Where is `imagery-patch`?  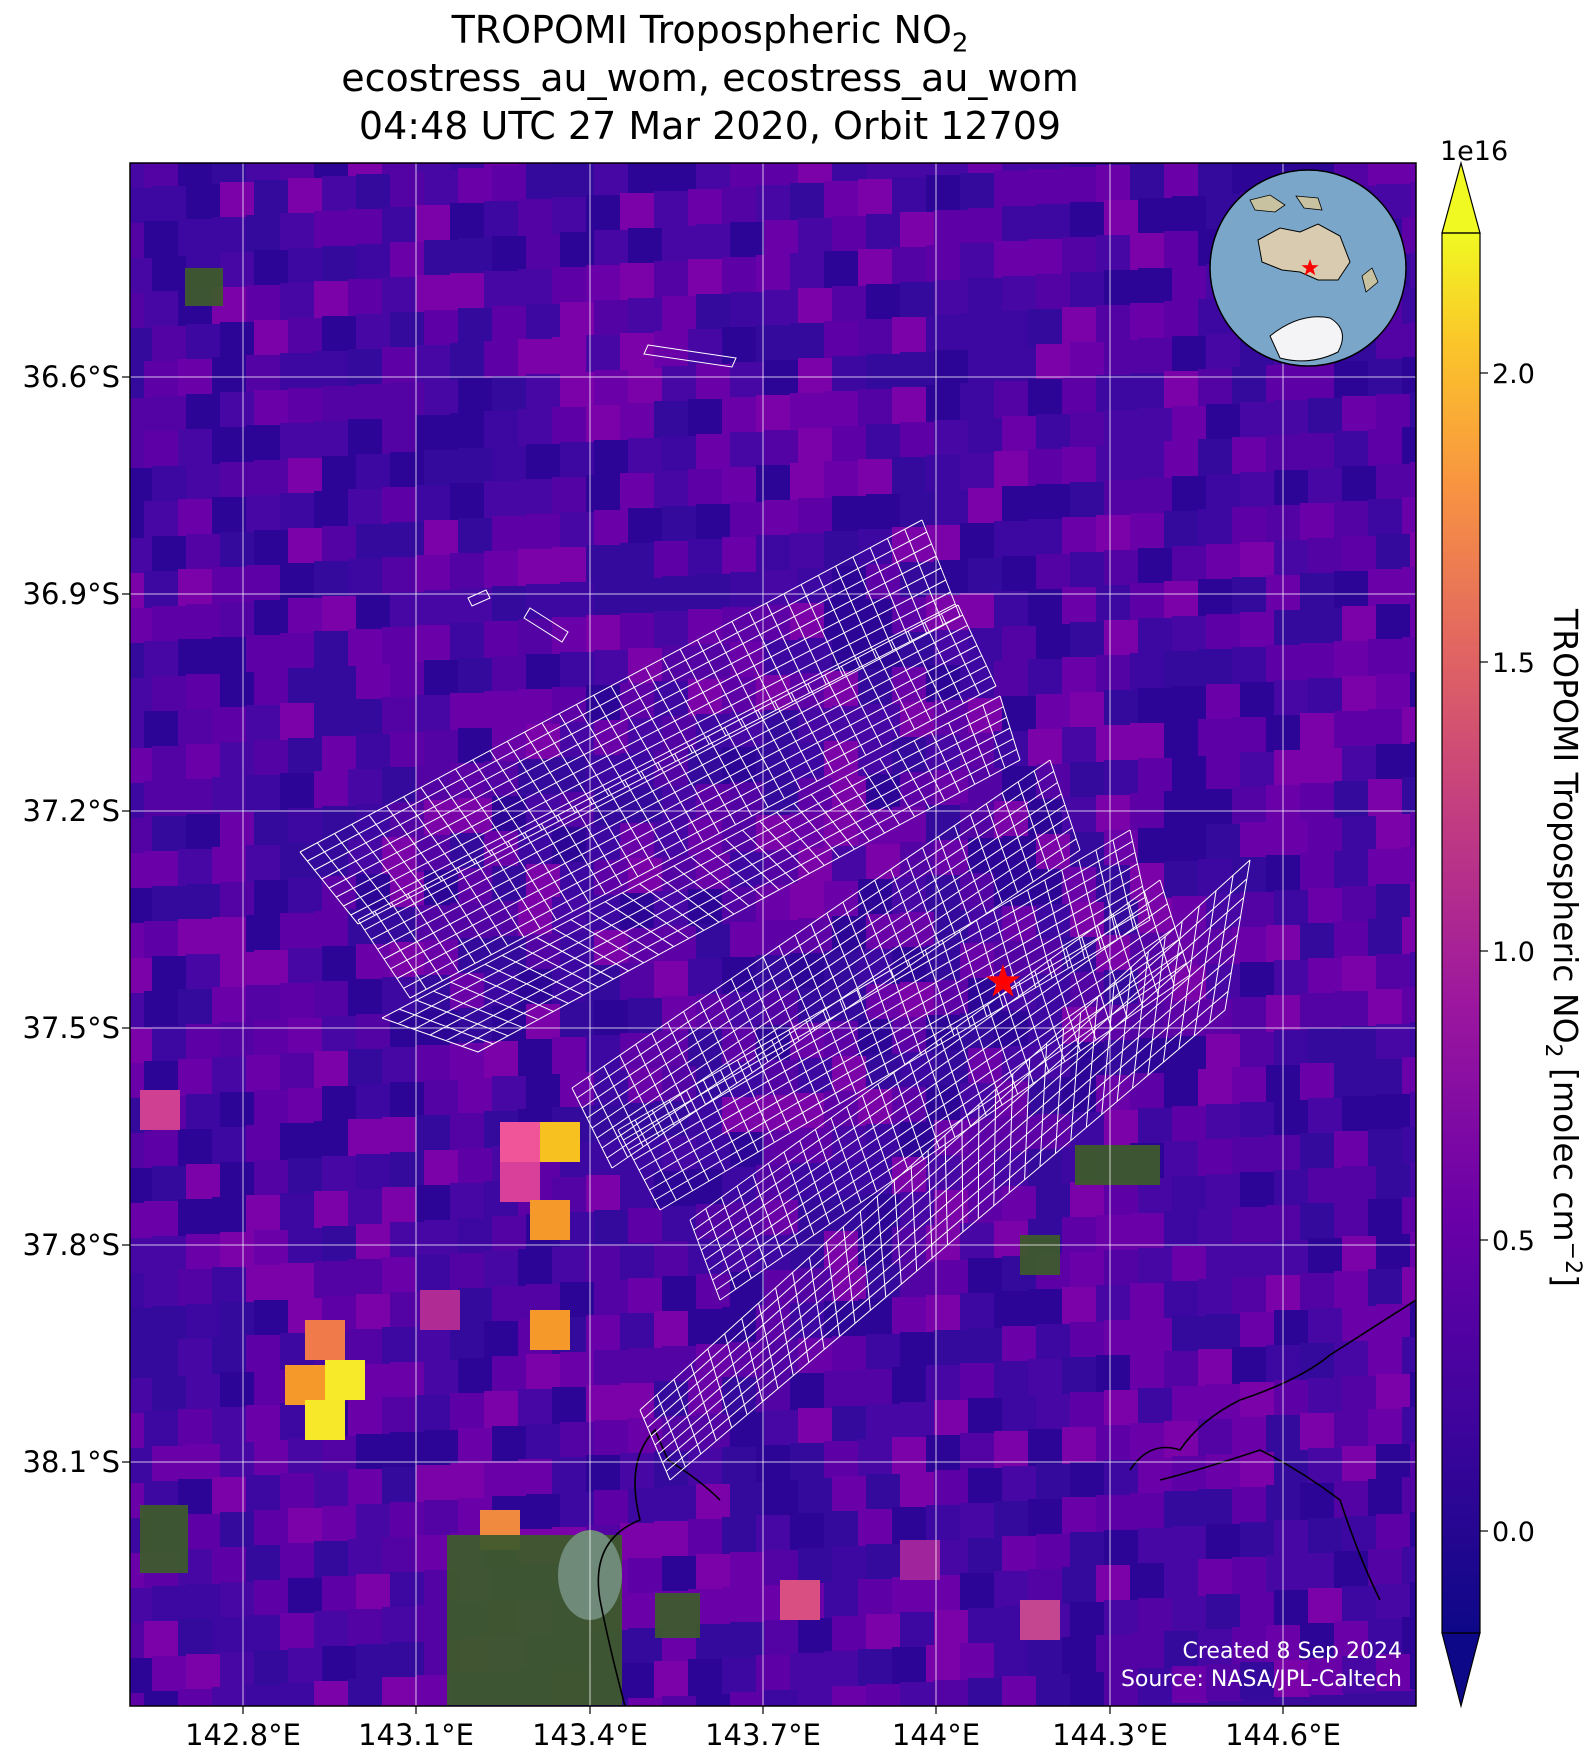
imagery-patch is located at coordinates (677, 1615).